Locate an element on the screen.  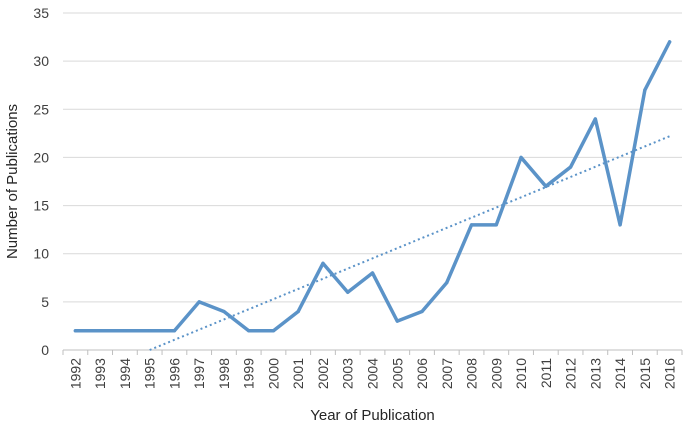
x-tick-label: 2002 is located at coordinates (323, 373).